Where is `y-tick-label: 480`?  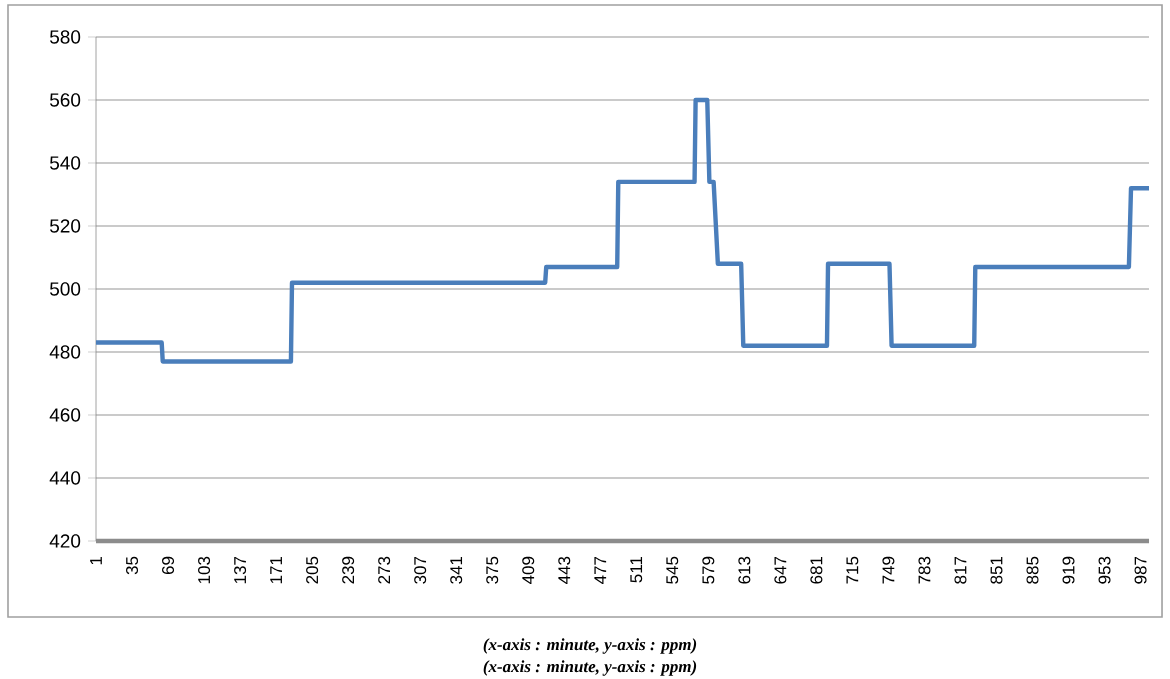
y-tick-label: 480 is located at coordinates (65, 352).